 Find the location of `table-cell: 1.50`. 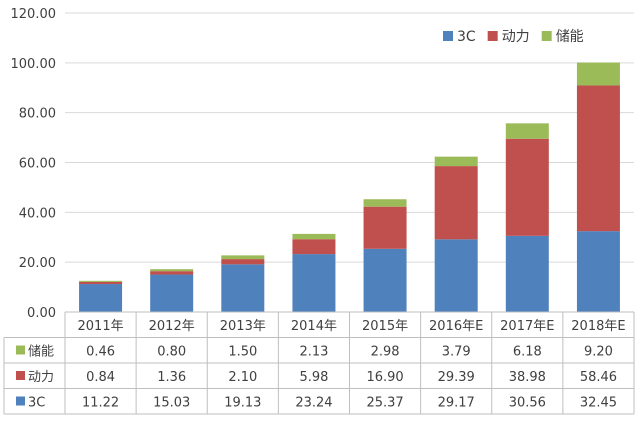

table-cell: 1.50 is located at coordinates (242, 352).